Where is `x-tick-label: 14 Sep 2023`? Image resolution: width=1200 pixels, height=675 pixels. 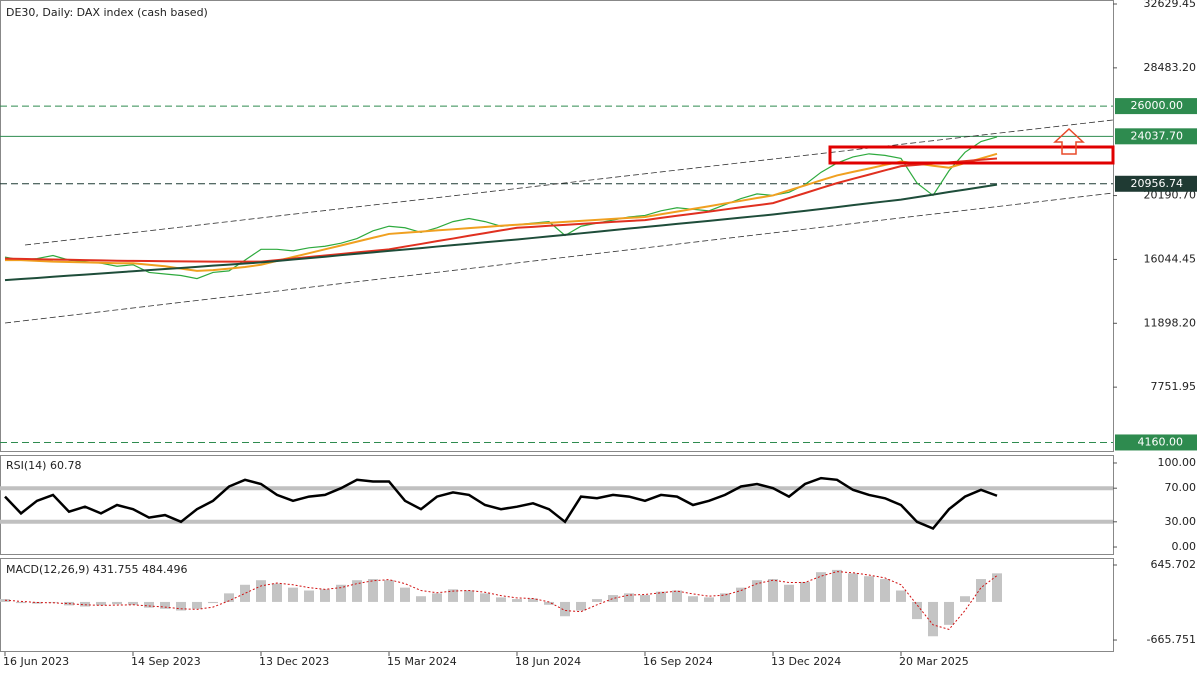 x-tick-label: 14 Sep 2023 is located at coordinates (166, 661).